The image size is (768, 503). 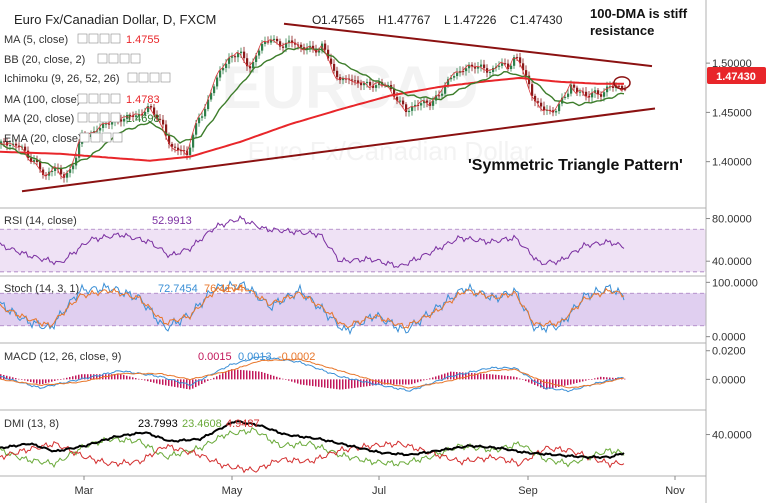 I want to click on dmi-pane, so click(x=312, y=447).